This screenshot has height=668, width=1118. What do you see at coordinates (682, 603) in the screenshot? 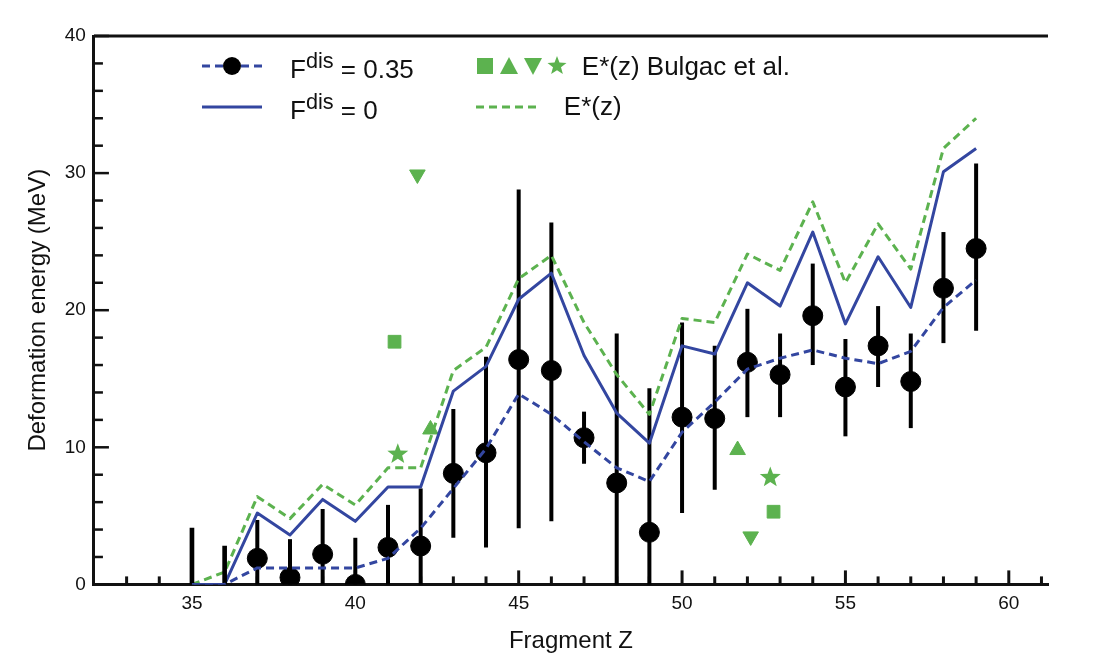
I see `x-tick-label: 50` at bounding box center [682, 603].